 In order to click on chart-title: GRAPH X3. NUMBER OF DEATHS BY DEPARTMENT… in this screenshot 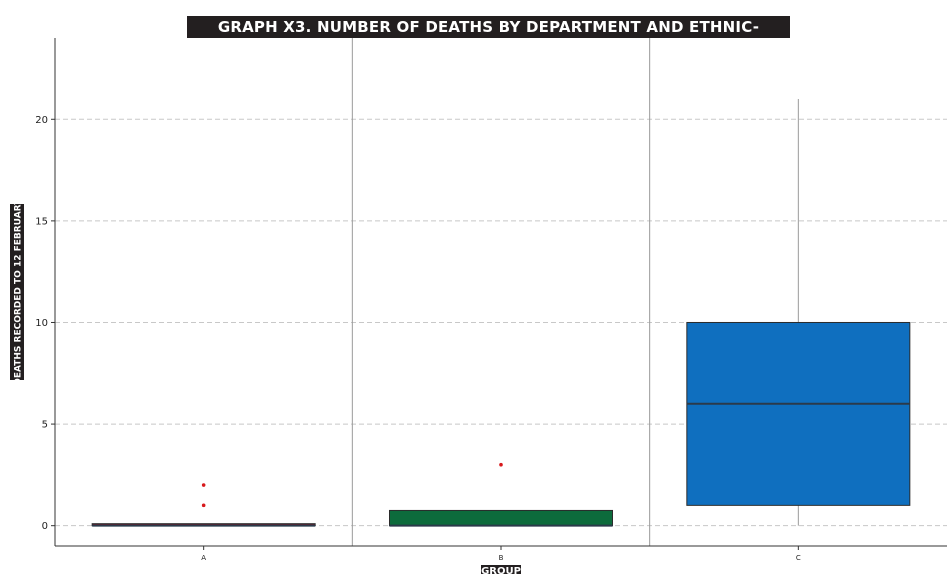, I will do `click(488, 37)`.